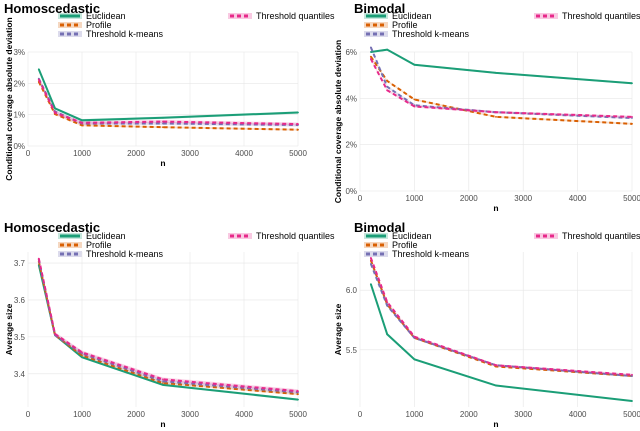  I want to click on gridlines, so click(163, 99).